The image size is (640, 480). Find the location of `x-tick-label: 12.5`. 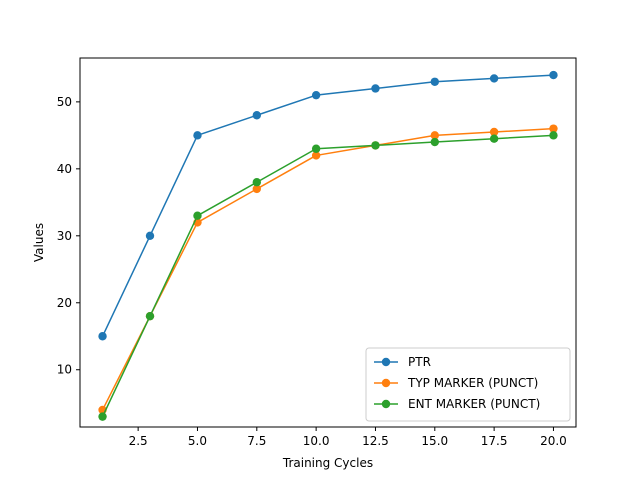

x-tick-label: 12.5 is located at coordinates (375, 441).